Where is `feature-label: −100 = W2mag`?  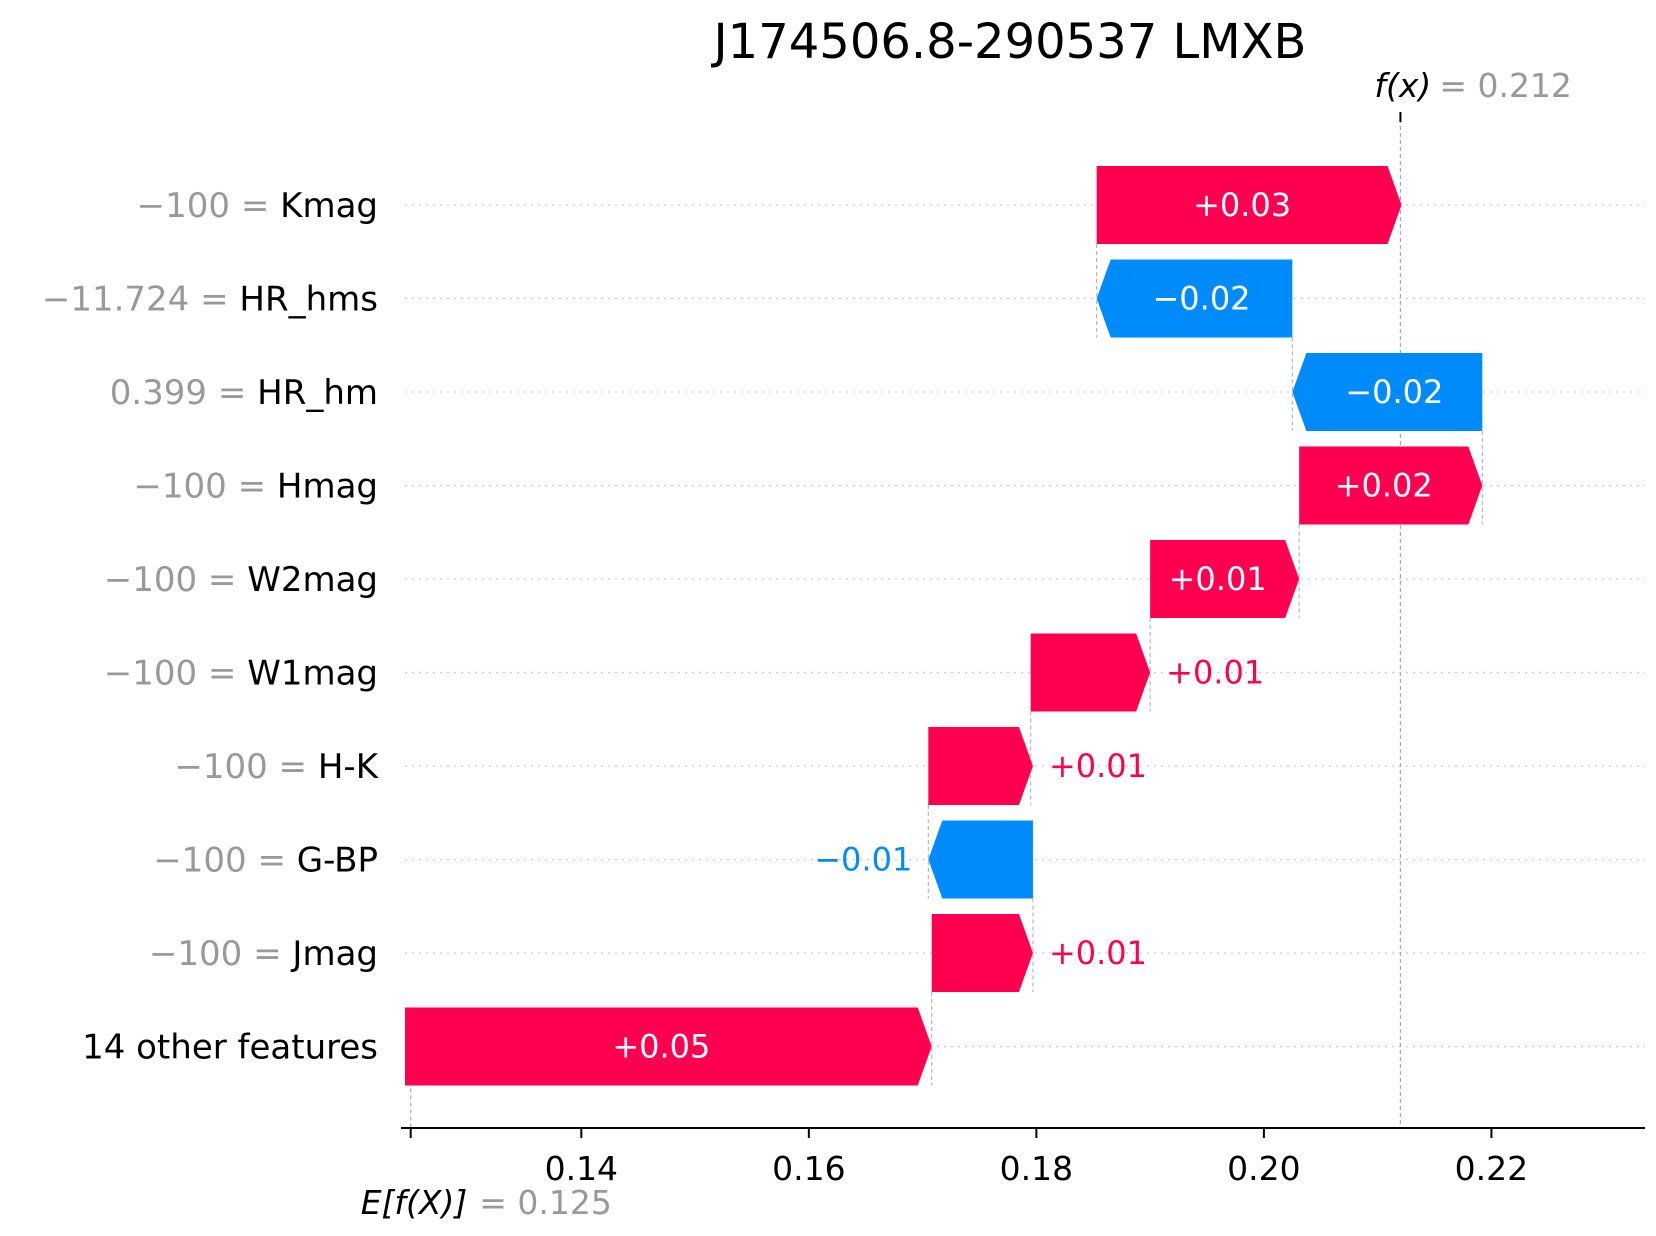 feature-label: −100 = W2mag is located at coordinates (241, 580).